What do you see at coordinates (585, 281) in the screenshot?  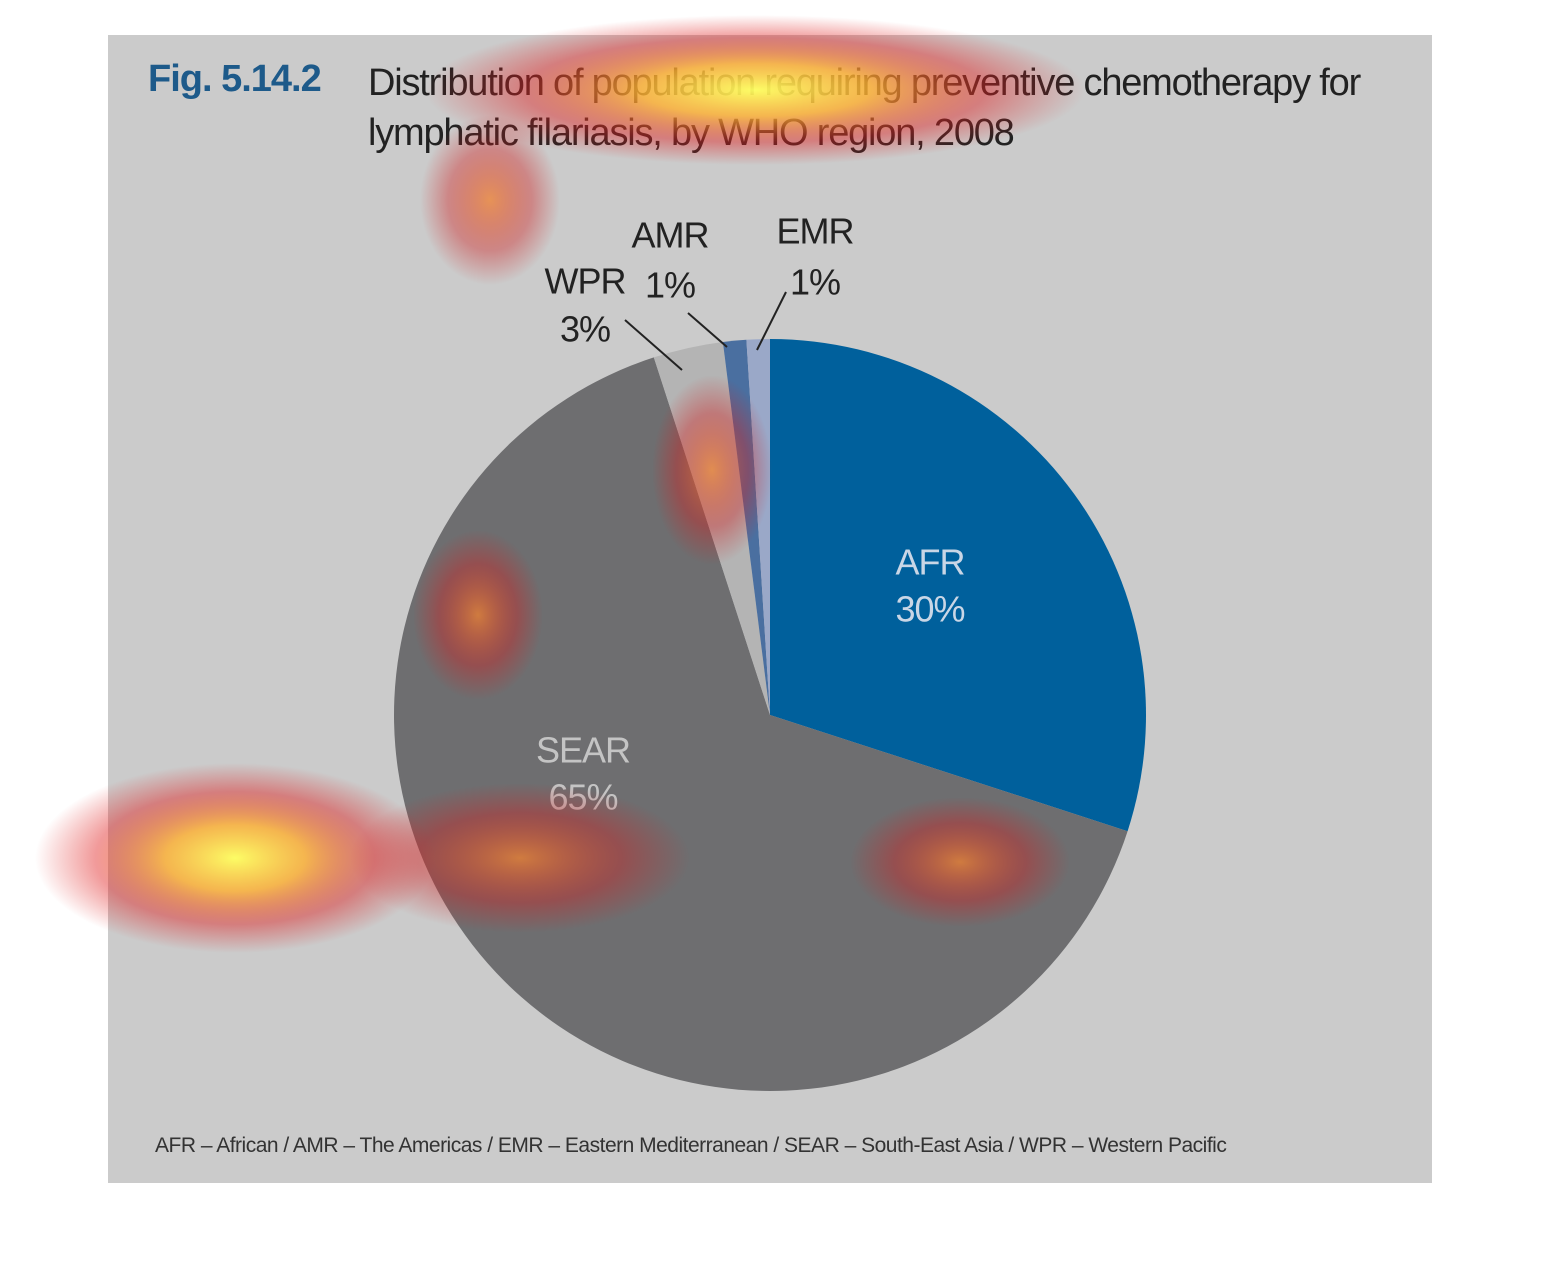 I see `slice-label: WPR` at bounding box center [585, 281].